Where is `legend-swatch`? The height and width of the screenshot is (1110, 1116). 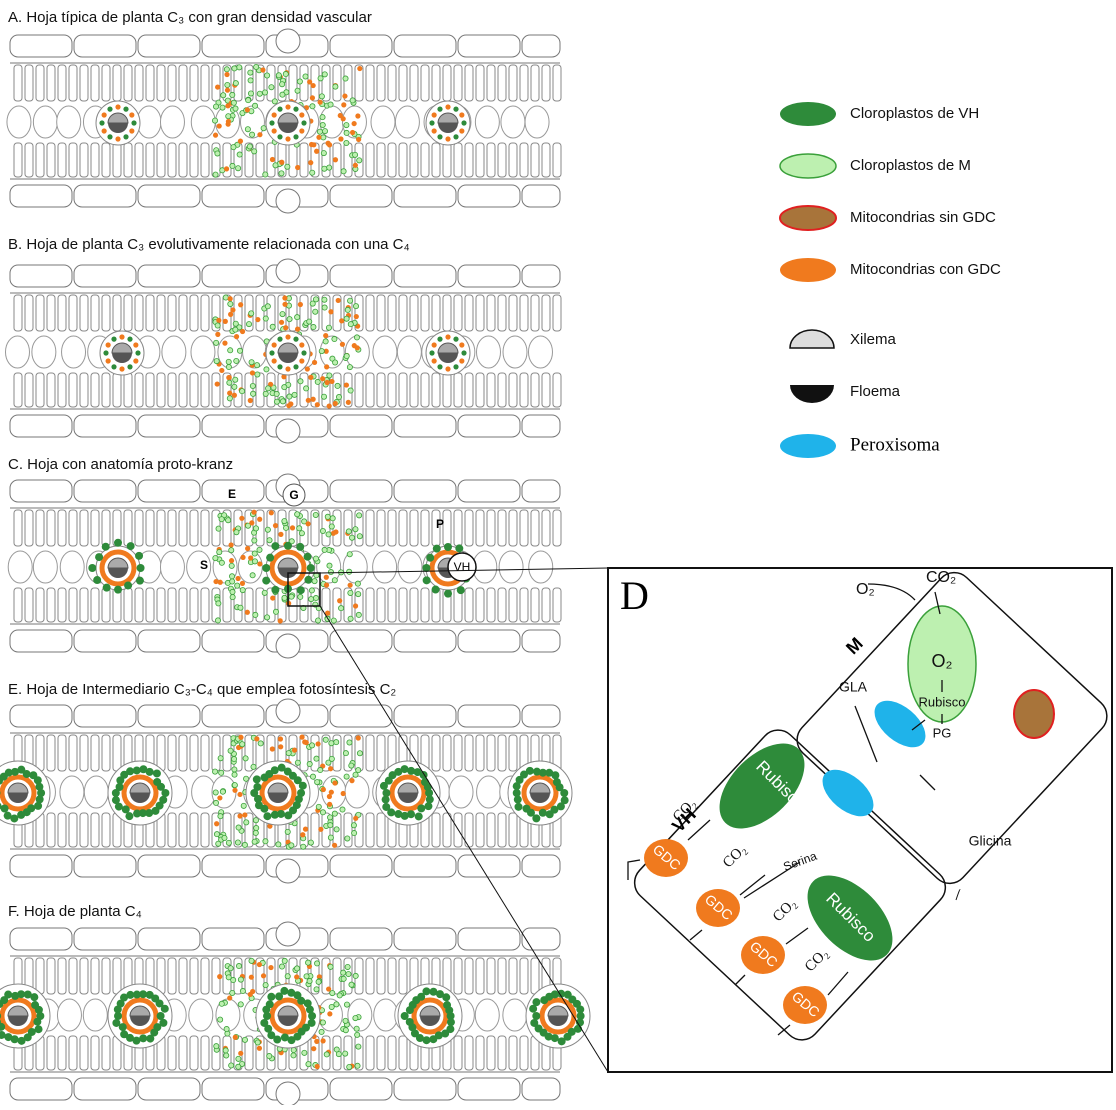 legend-swatch is located at coordinates (808, 166).